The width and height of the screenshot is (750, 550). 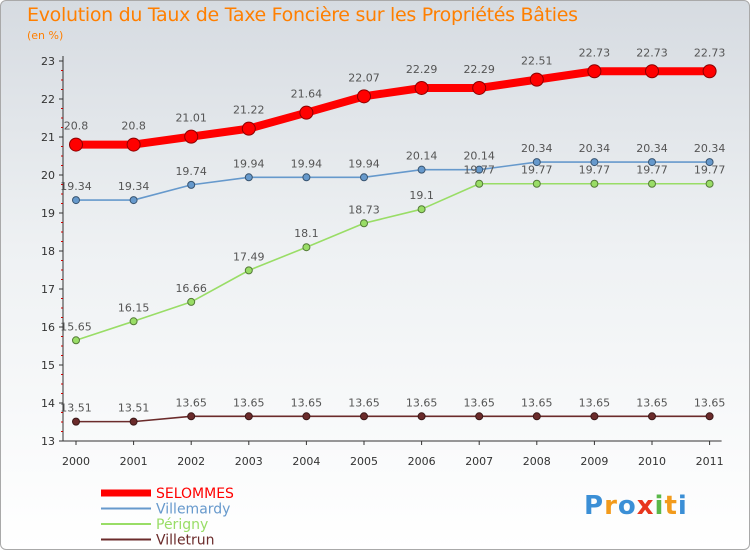 I want to click on data-label: 21.01, so click(x=191, y=118).